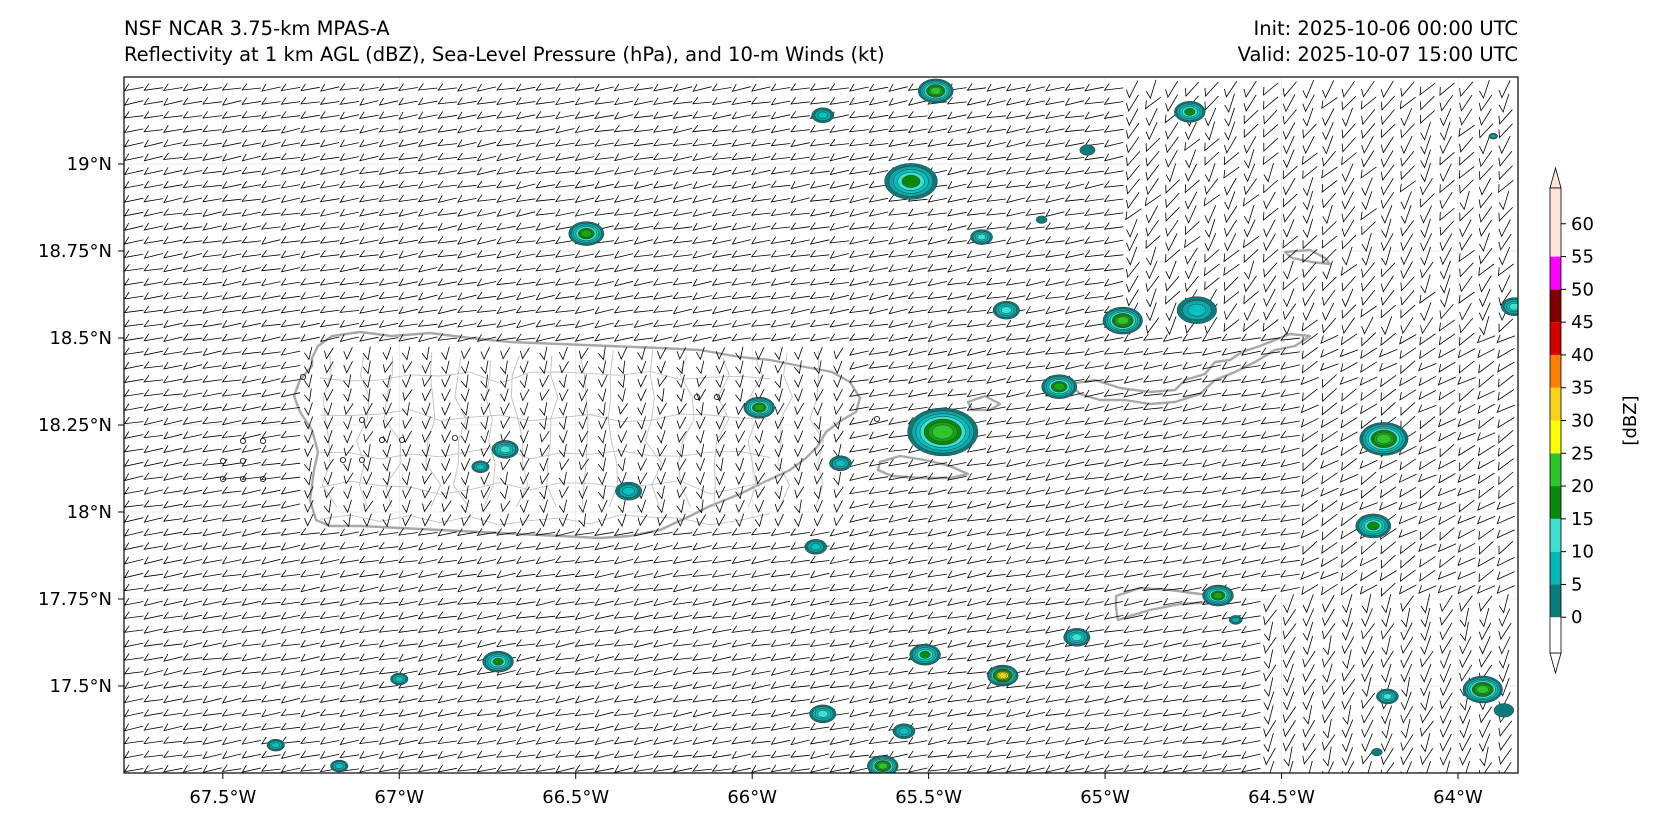 The width and height of the screenshot is (1655, 825). Describe the element at coordinates (80, 686) in the screenshot. I see `lat-tick-label: 17.5°N` at that location.